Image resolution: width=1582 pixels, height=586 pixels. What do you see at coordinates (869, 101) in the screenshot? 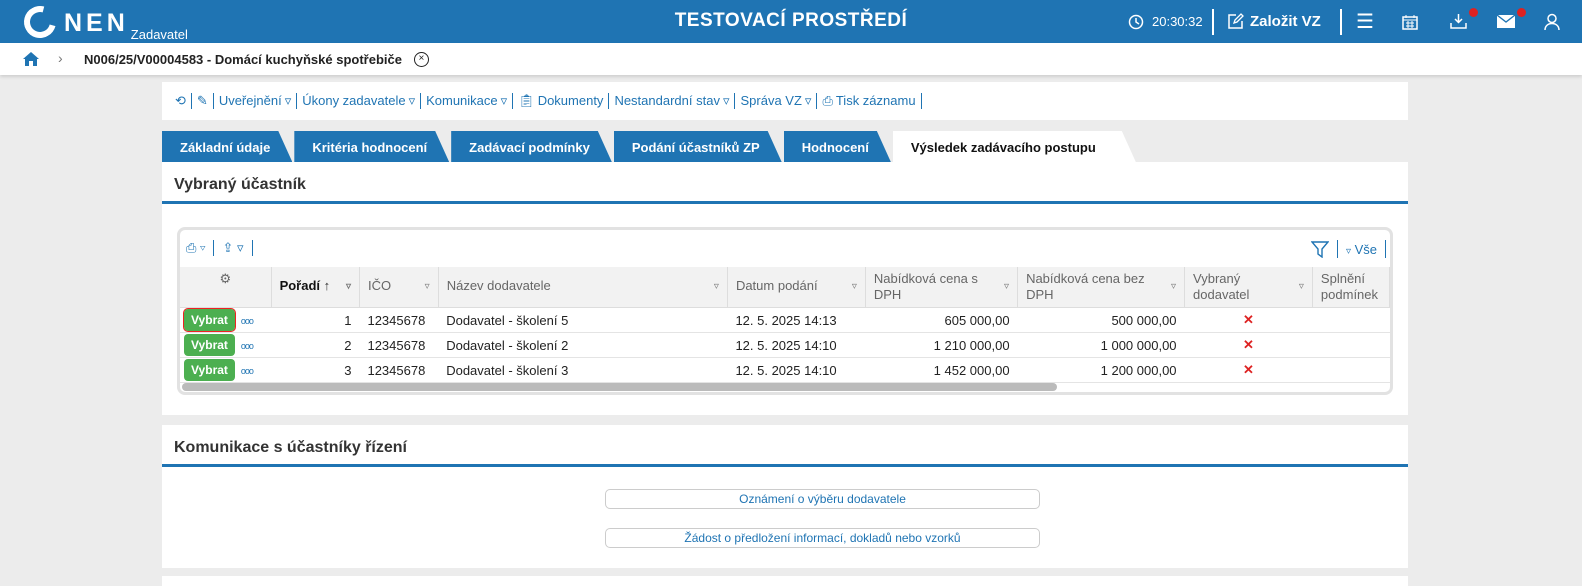
I see `menu-tisk-zaznamu: ⎙ Tisk záznamu` at bounding box center [869, 101].